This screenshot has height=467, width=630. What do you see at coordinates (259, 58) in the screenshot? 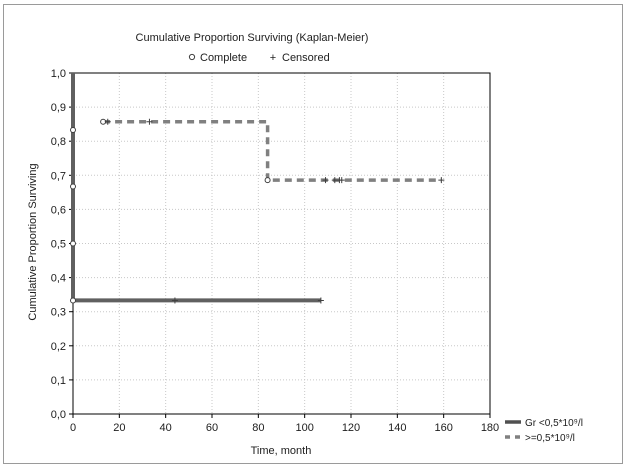
I see `marker-legend: Complete + Censored` at bounding box center [259, 58].